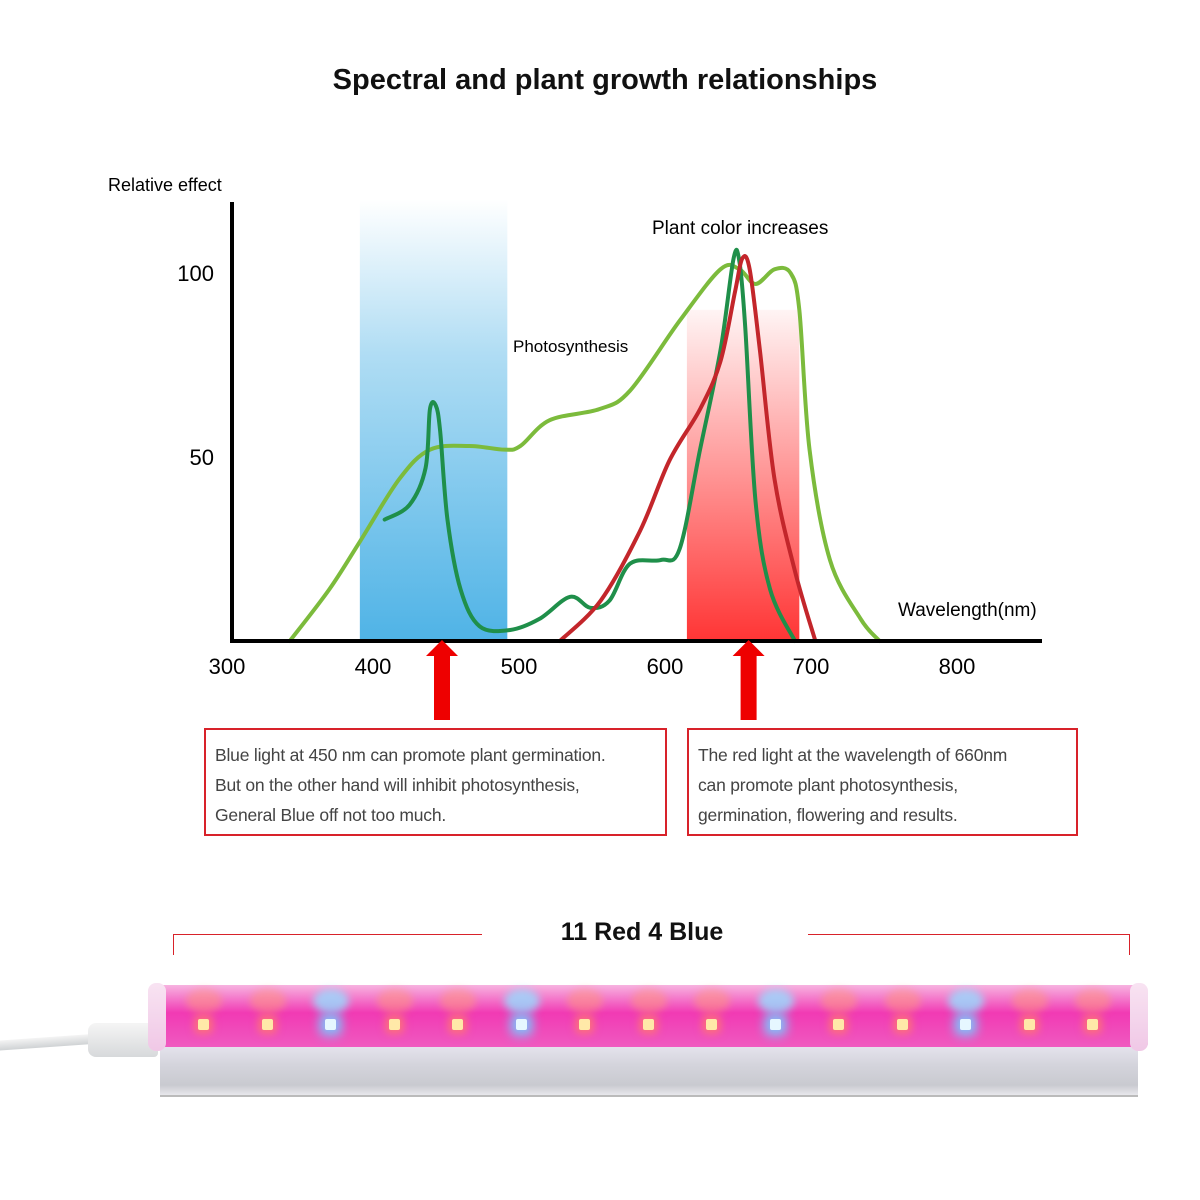  Describe the element at coordinates (195, 273) in the screenshot. I see `y-tick-label: 100` at that location.